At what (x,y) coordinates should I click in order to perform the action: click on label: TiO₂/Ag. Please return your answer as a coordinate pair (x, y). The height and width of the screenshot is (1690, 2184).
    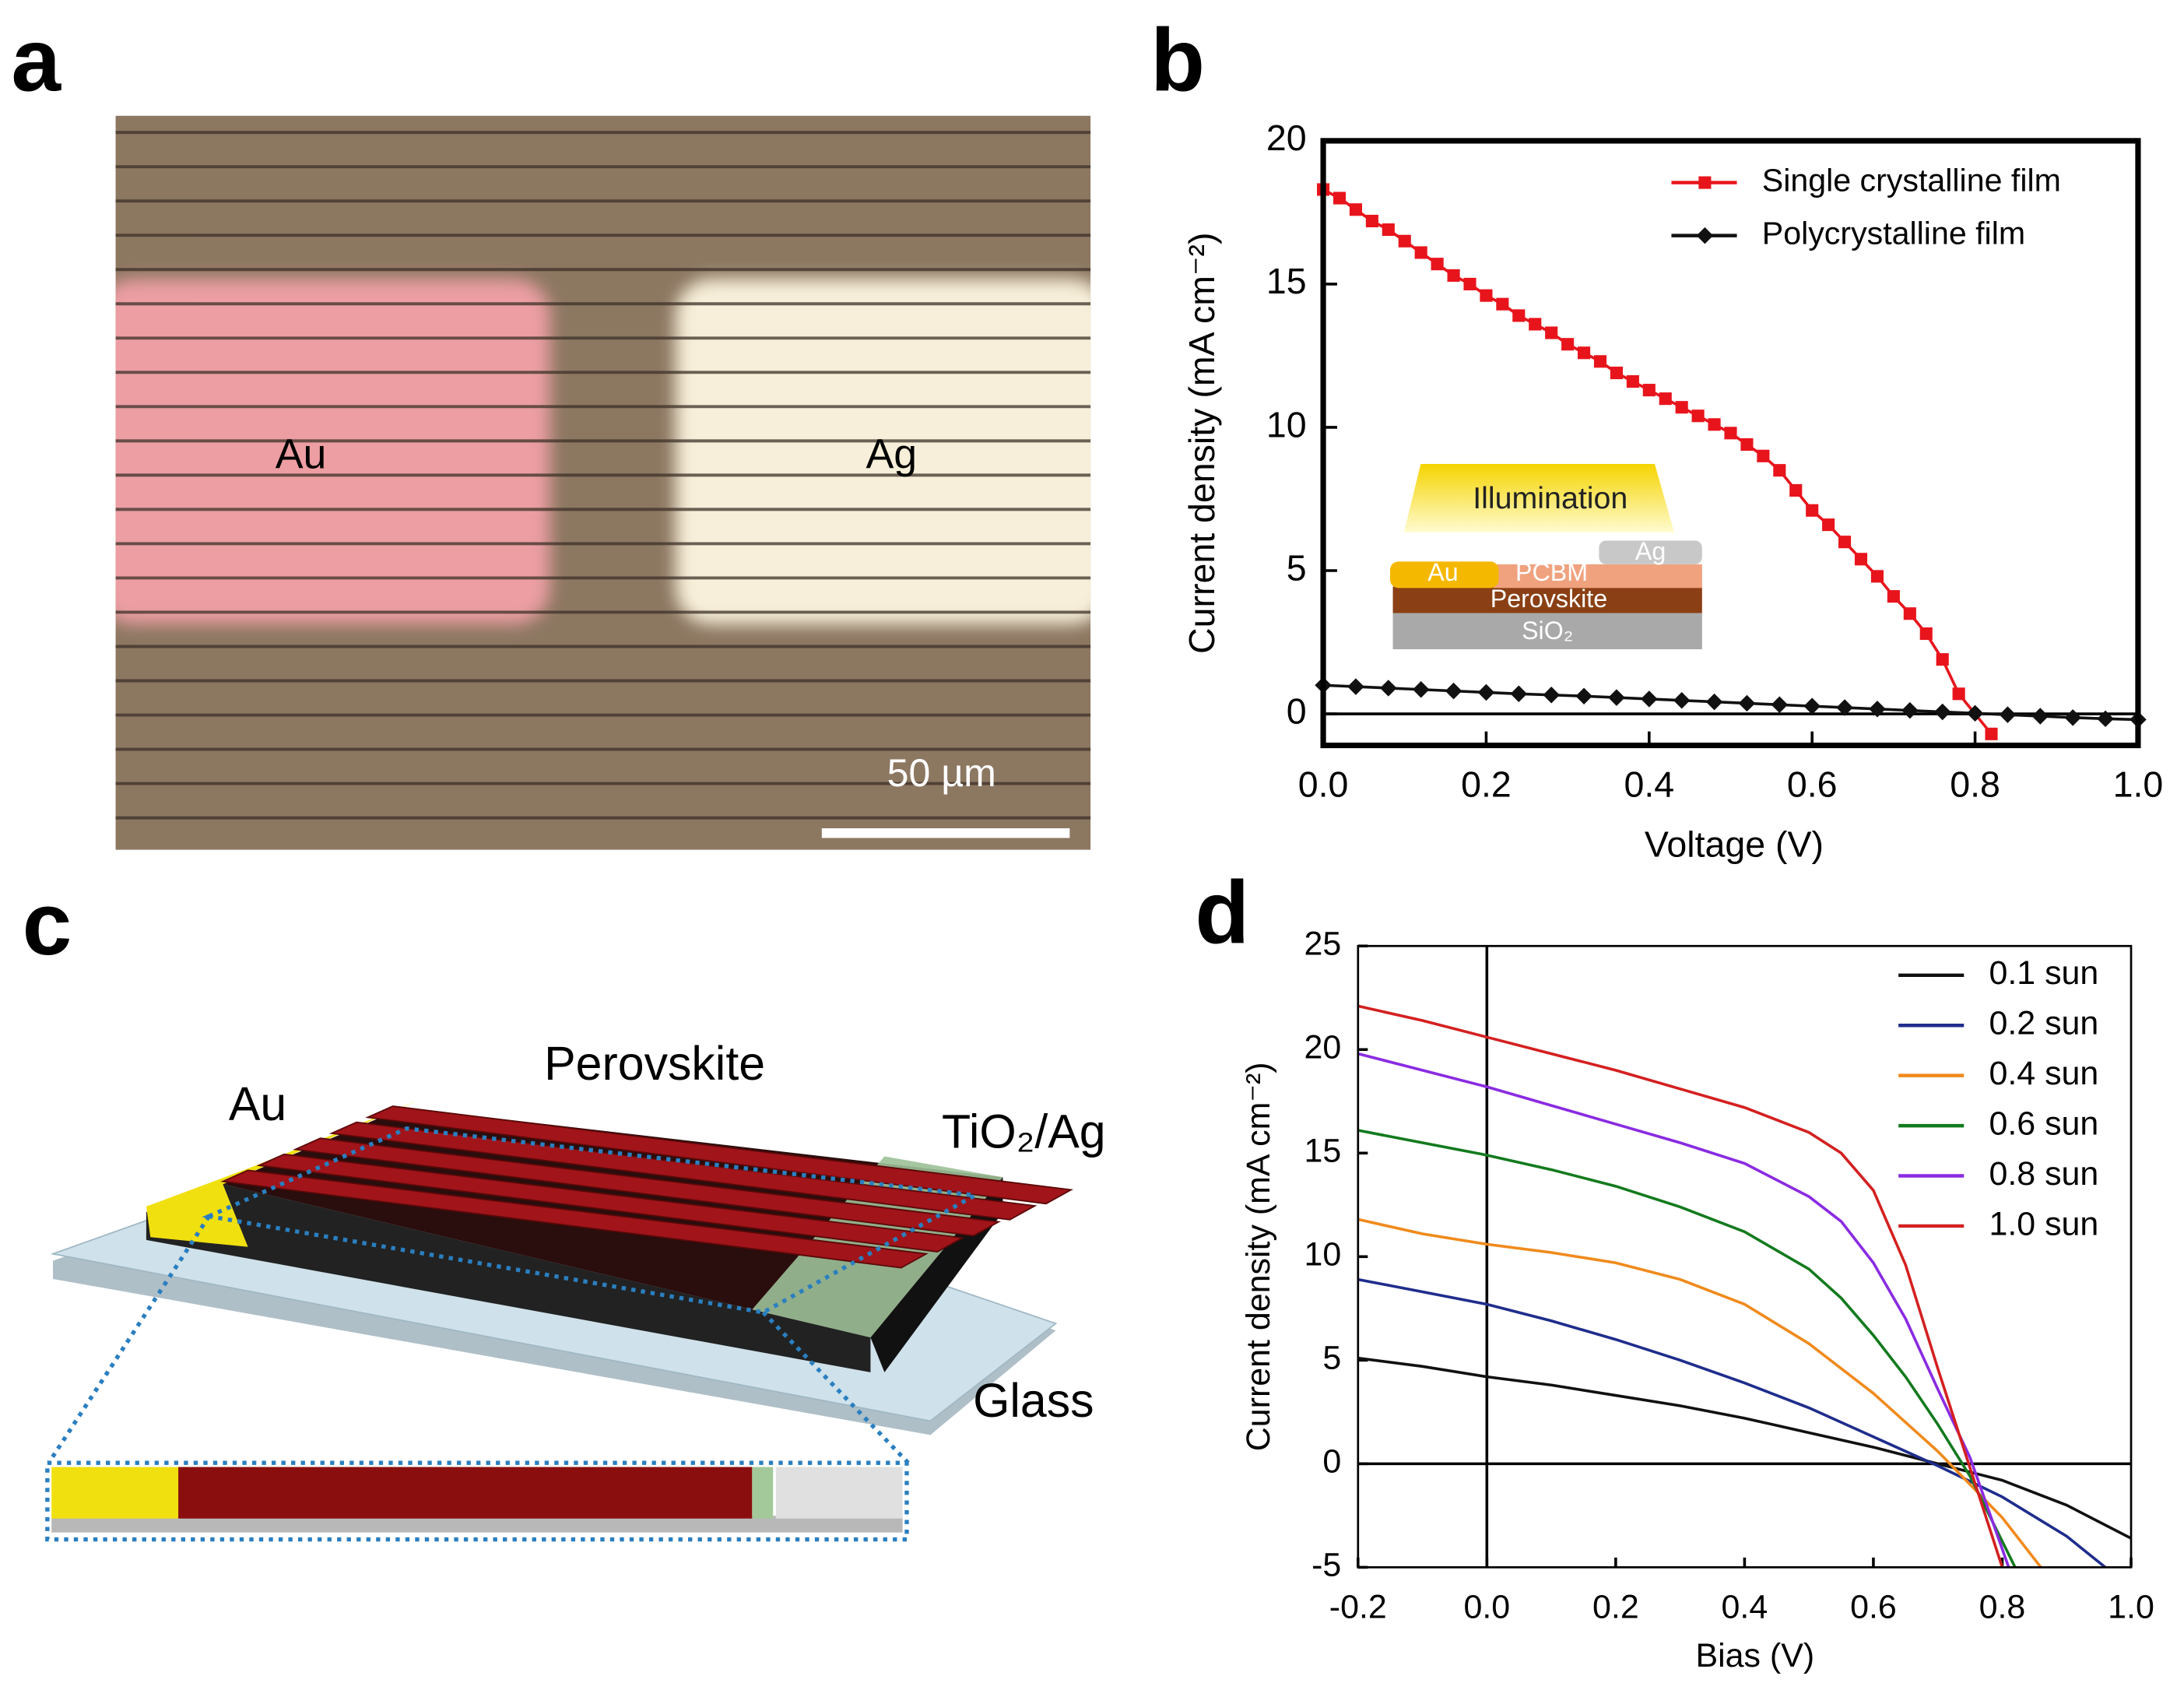
    Looking at the image, I should click on (1024, 1131).